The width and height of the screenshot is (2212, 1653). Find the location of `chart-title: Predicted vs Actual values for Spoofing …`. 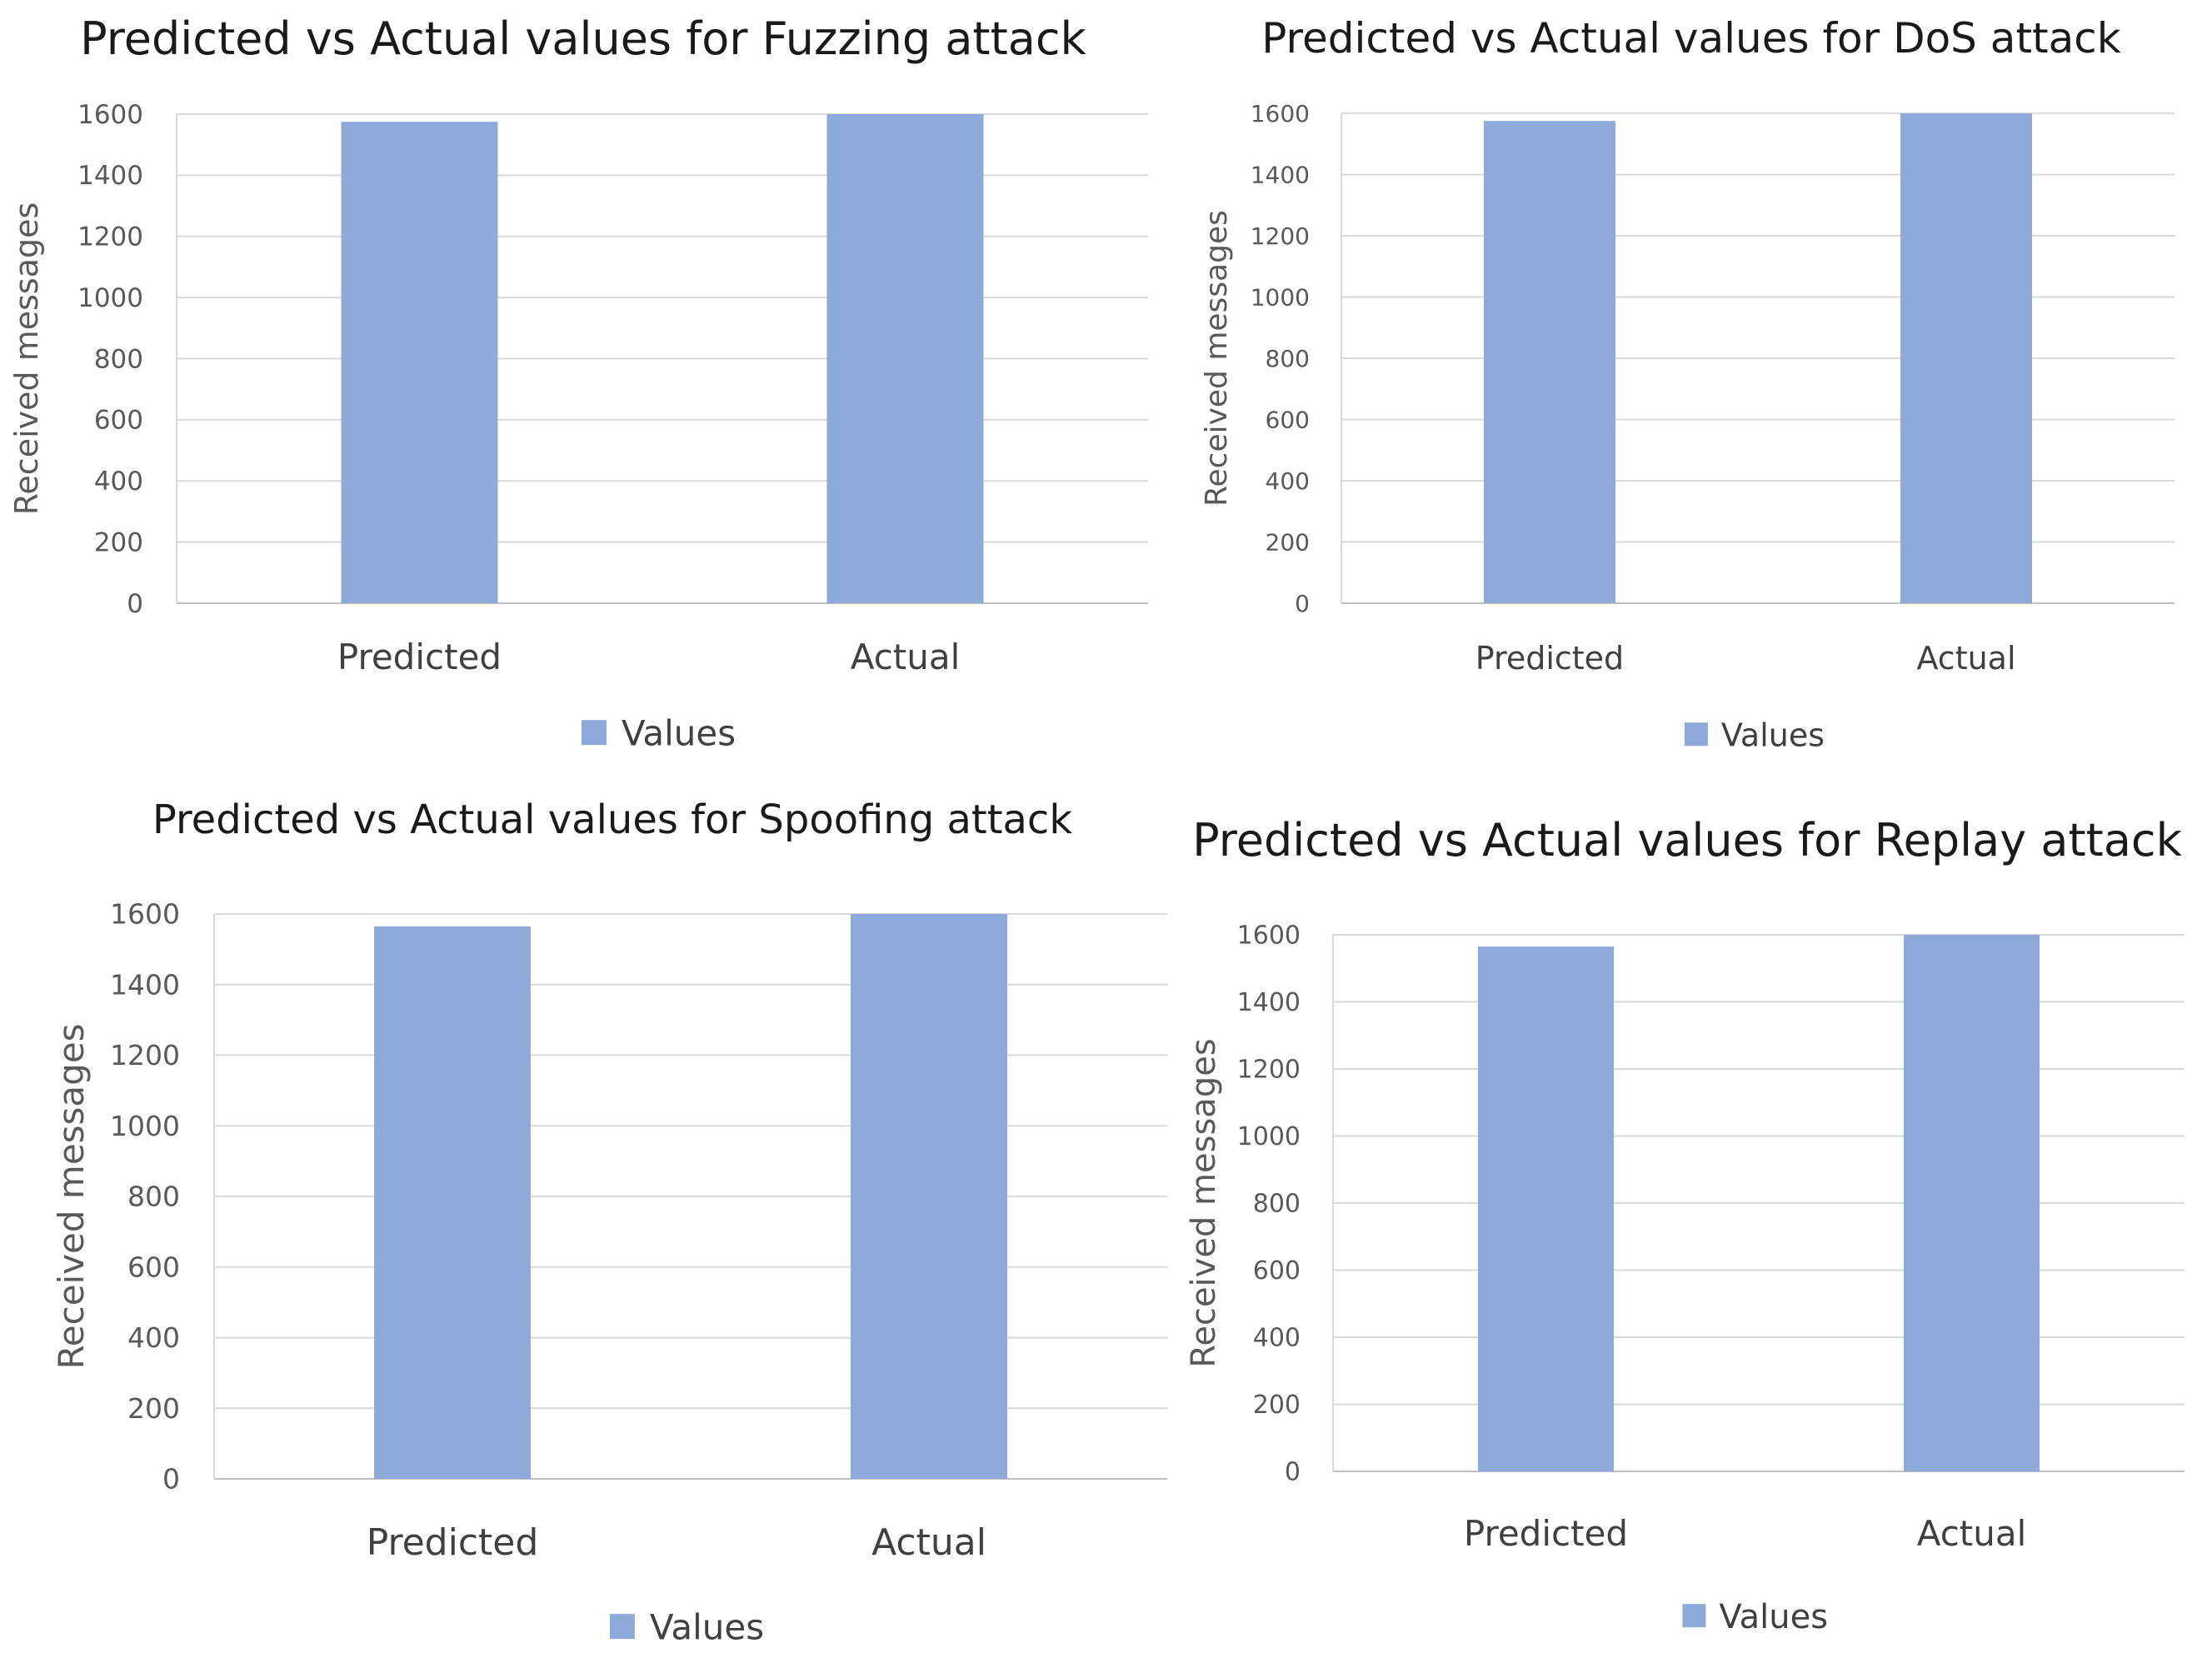

chart-title: Predicted vs Actual values for Spoofing … is located at coordinates (612, 820).